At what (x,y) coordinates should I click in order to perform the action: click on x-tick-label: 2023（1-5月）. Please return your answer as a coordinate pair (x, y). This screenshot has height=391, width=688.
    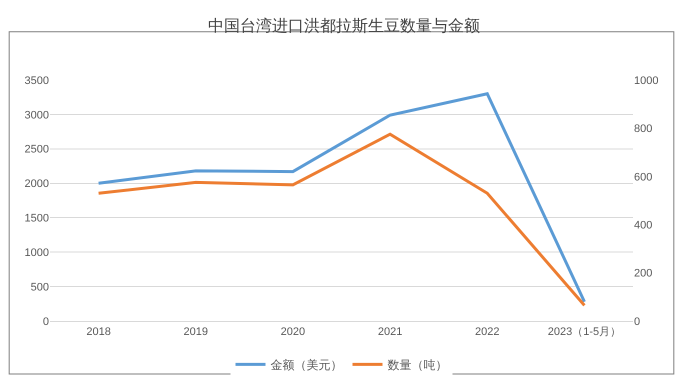
    Looking at the image, I should click on (585, 332).